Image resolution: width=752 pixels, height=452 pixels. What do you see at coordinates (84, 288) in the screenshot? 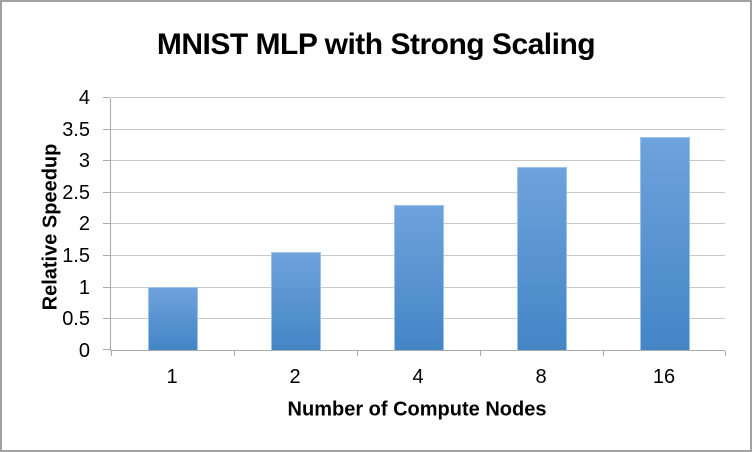
I see `y-tick-label: 1` at bounding box center [84, 288].